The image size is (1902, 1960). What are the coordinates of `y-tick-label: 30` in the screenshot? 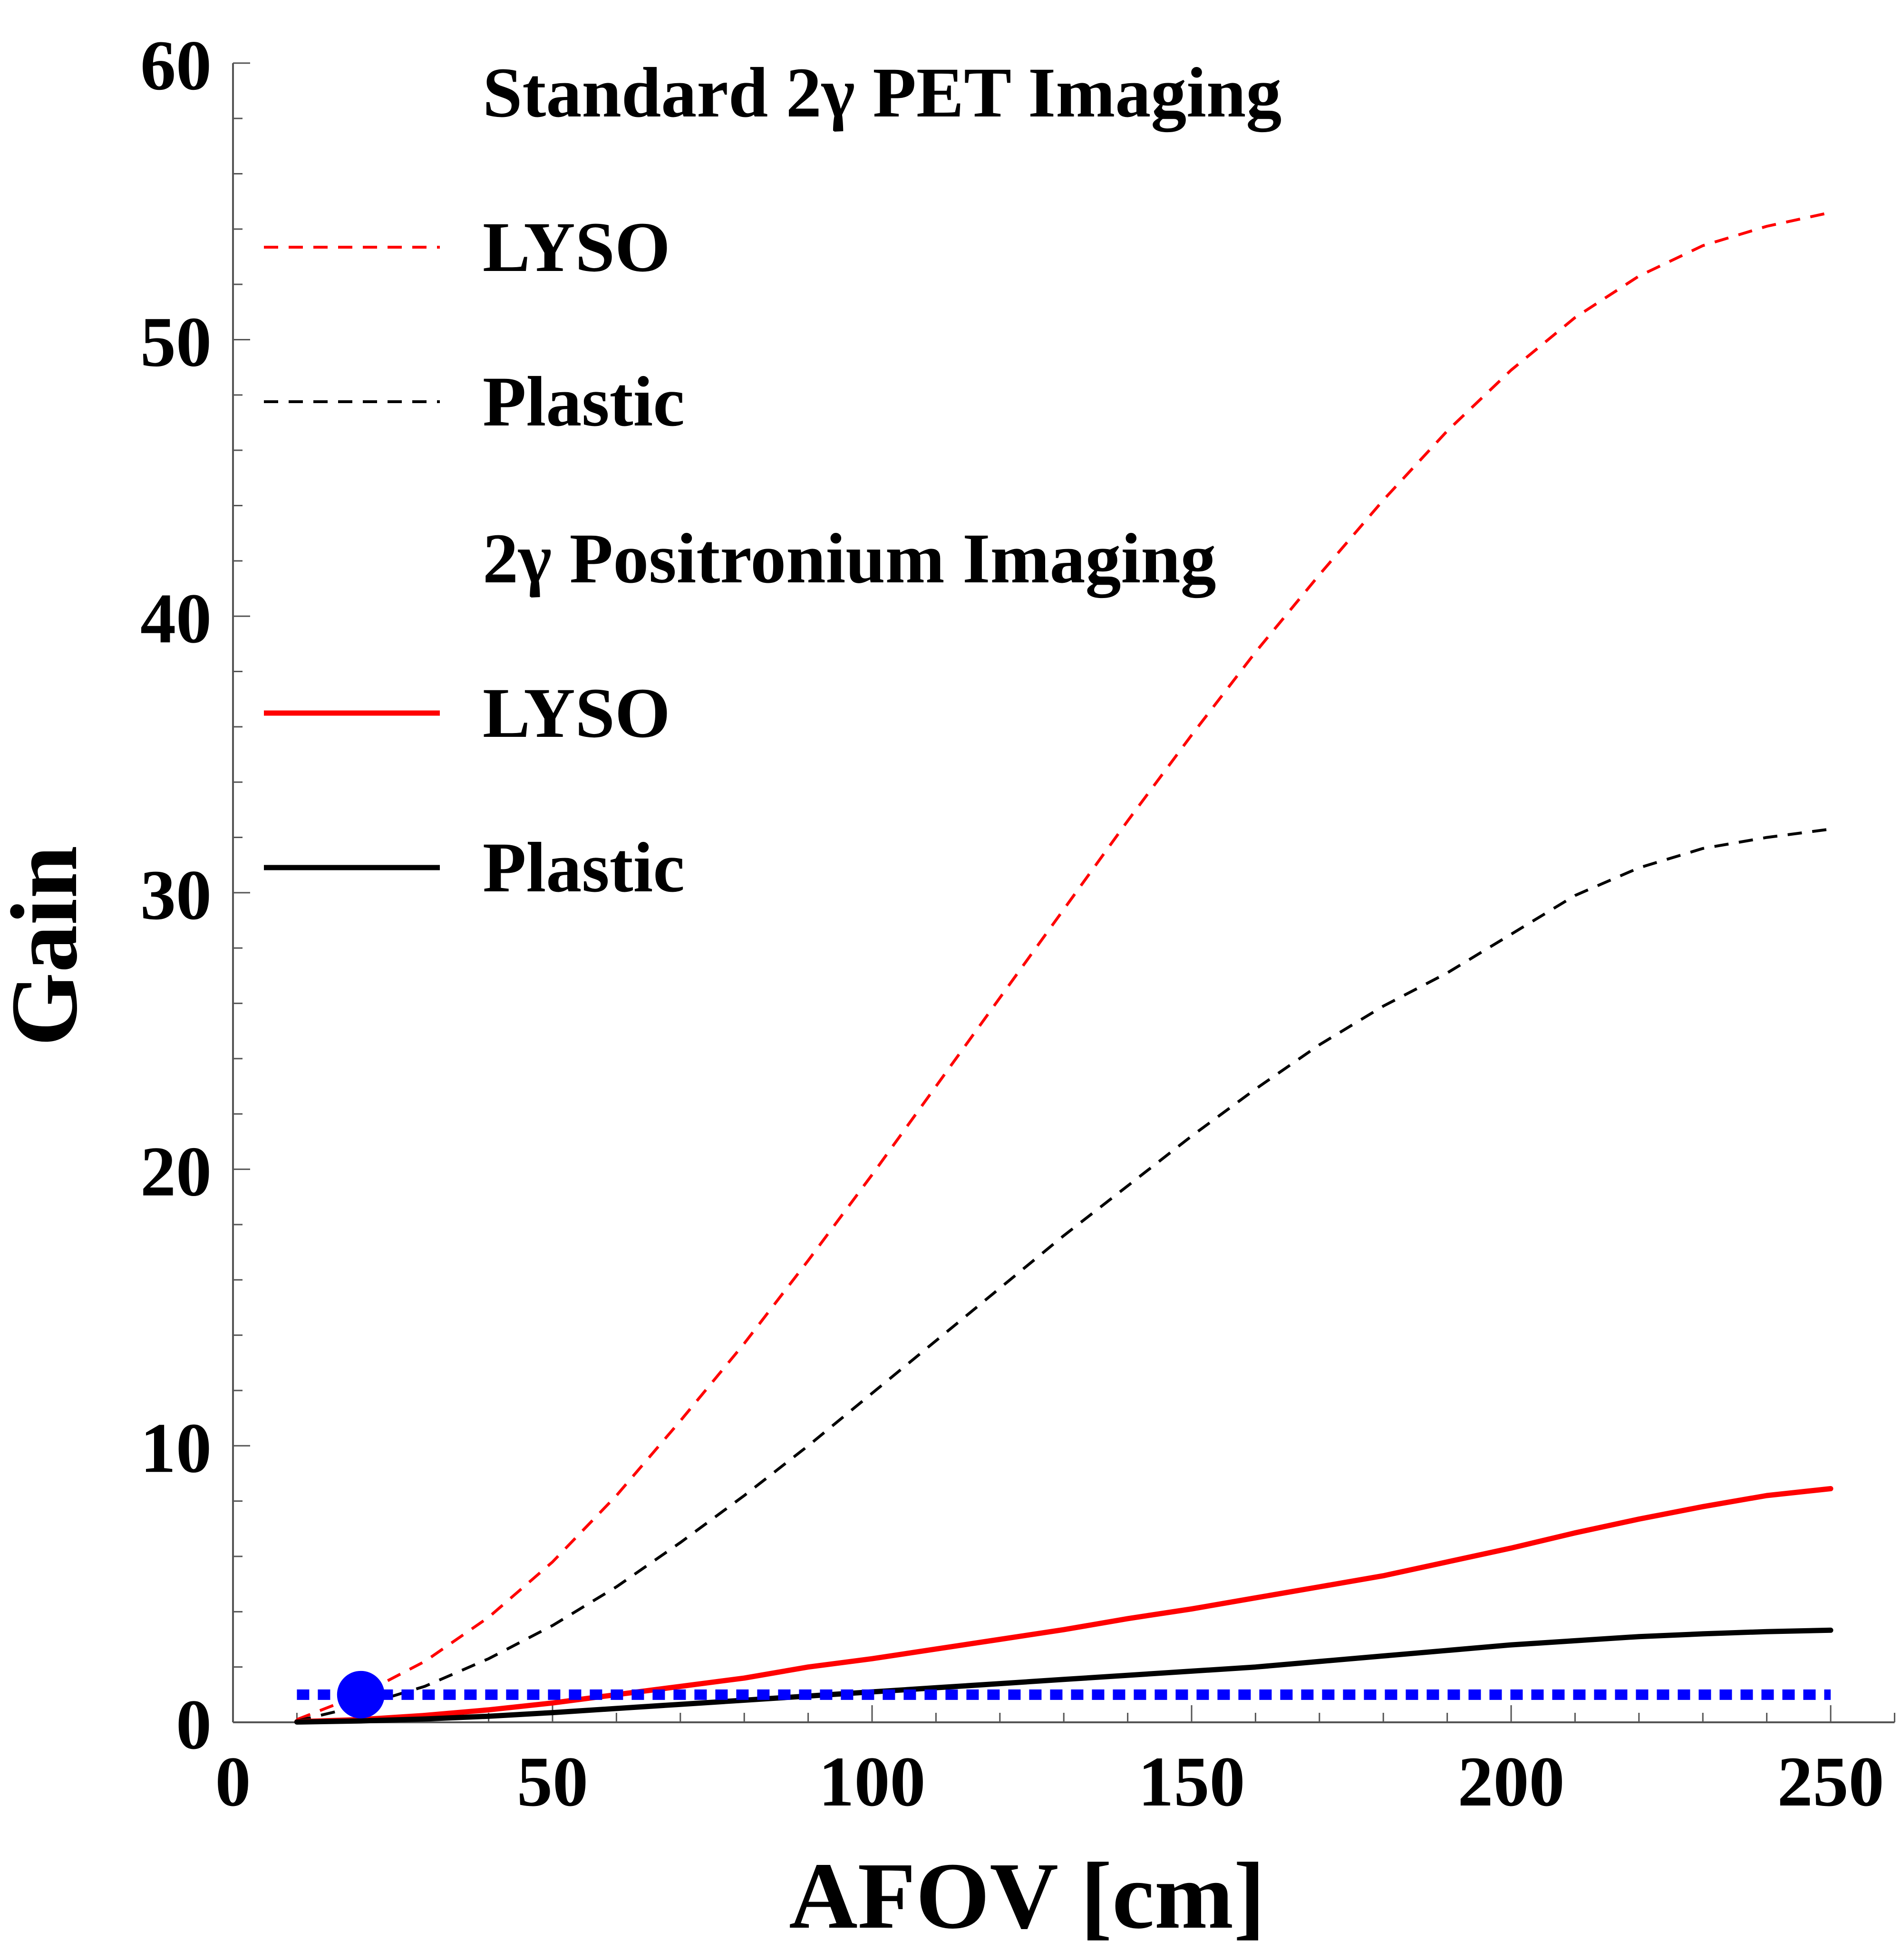 It's located at (176, 895).